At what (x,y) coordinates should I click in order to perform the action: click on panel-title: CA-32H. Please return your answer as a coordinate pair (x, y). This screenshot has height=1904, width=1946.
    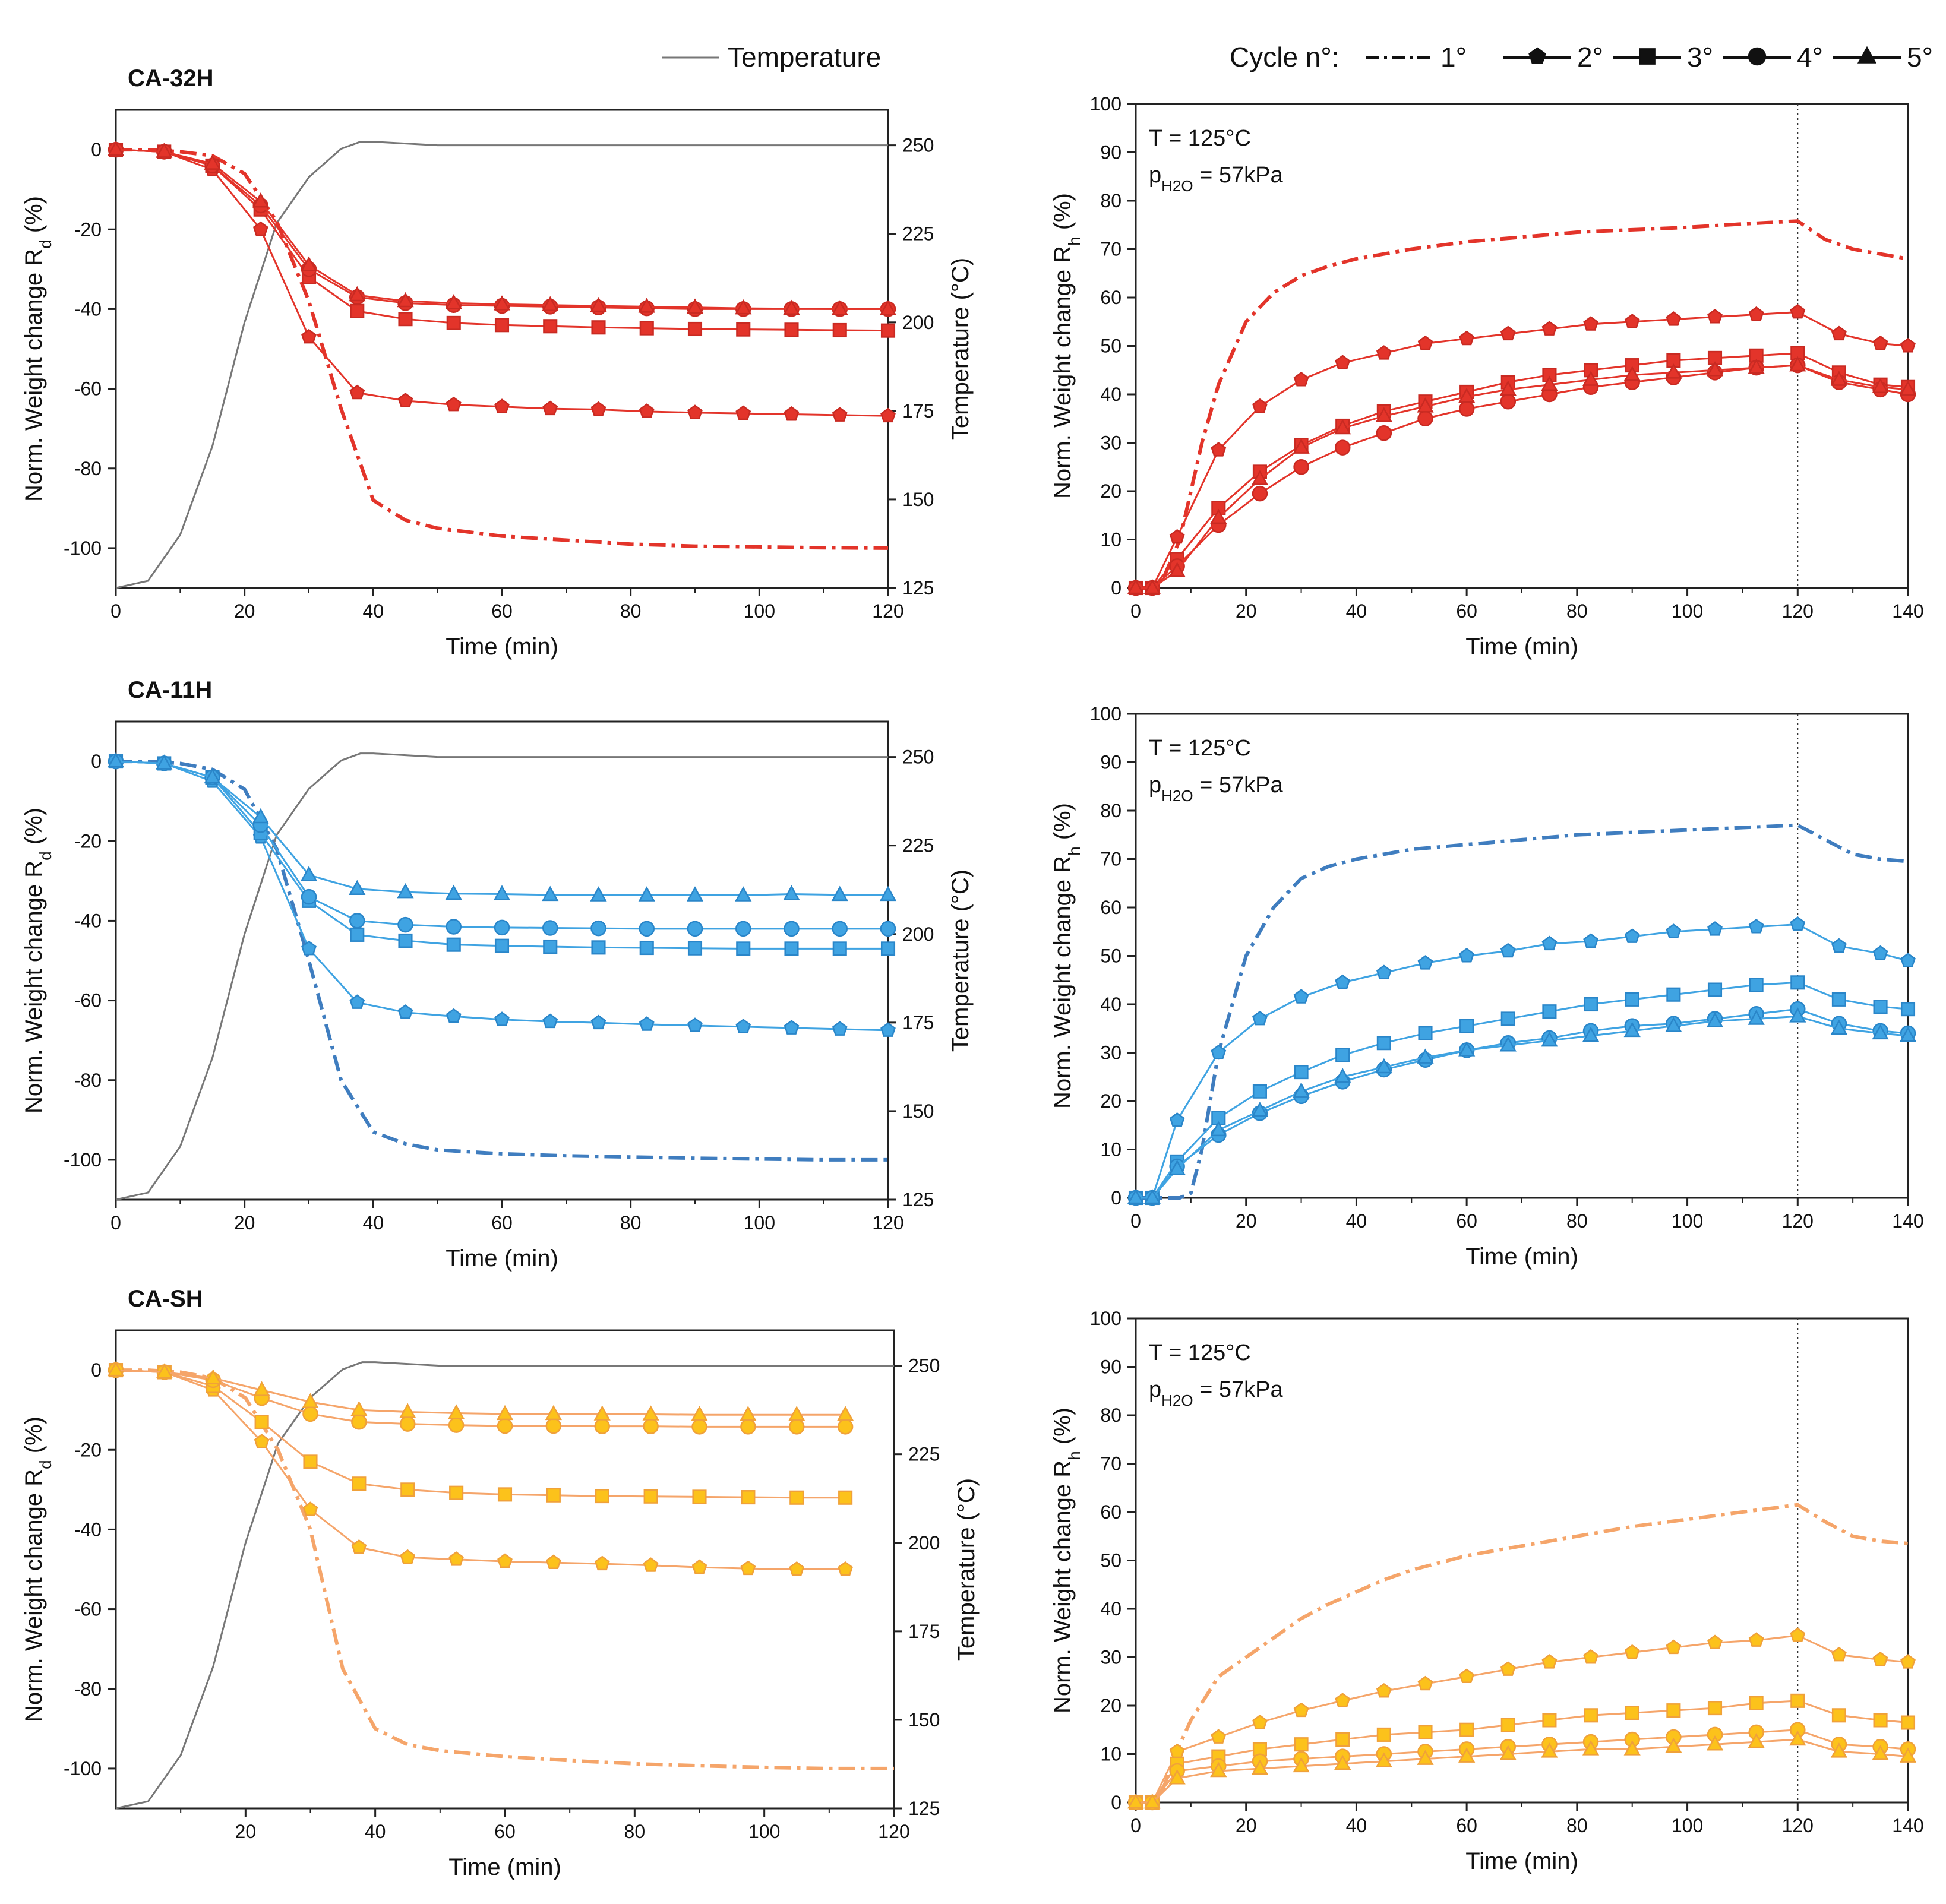
    Looking at the image, I should click on (170, 78).